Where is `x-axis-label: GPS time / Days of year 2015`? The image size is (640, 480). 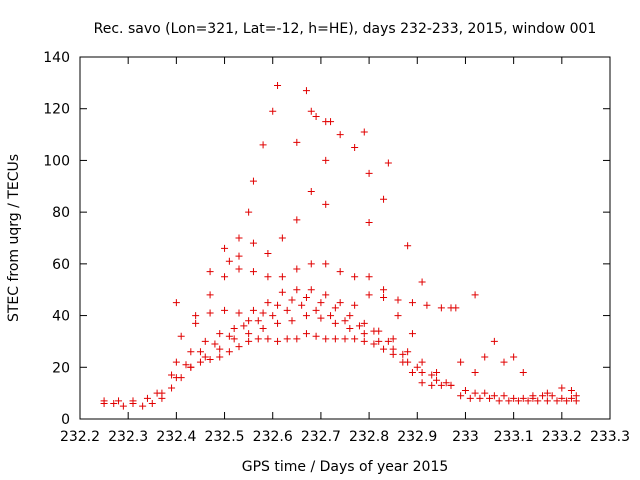
x-axis-label: GPS time / Days of year 2015 is located at coordinates (345, 467).